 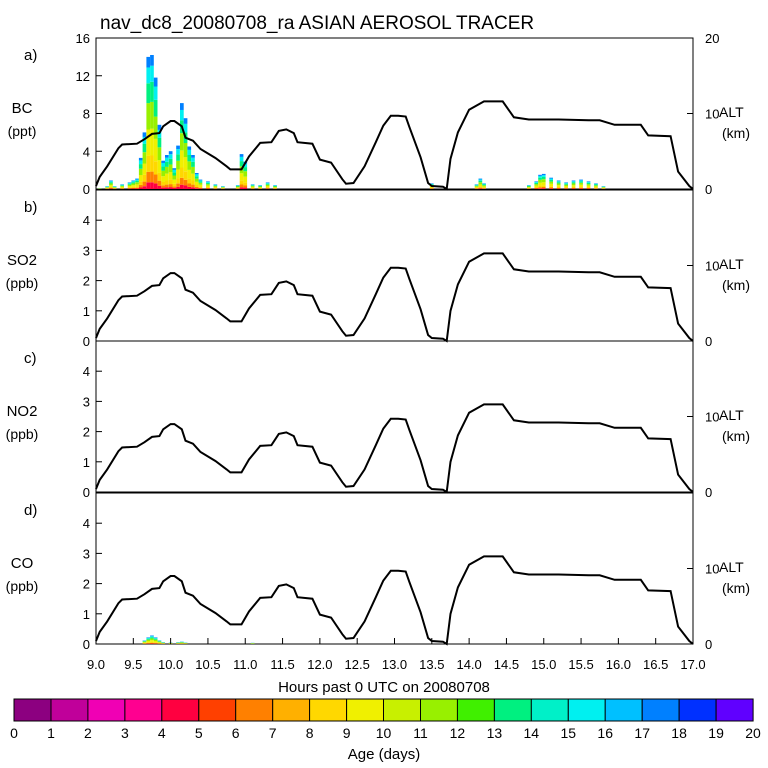 What do you see at coordinates (207, 664) in the screenshot?
I see `x-tick-label: 10.5` at bounding box center [207, 664].